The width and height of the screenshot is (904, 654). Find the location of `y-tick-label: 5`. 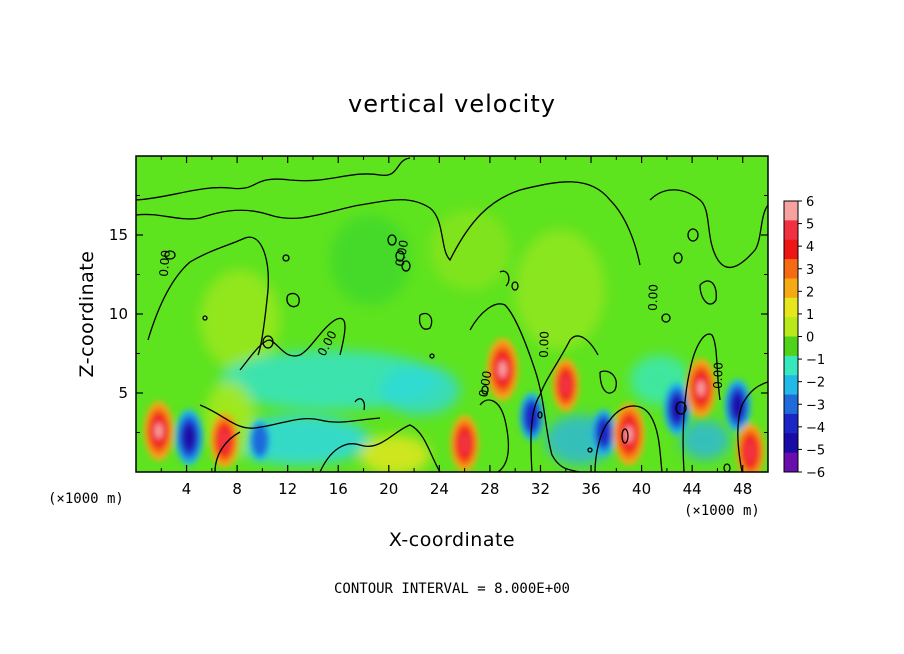

y-tick-label: 5 is located at coordinates (123, 393).